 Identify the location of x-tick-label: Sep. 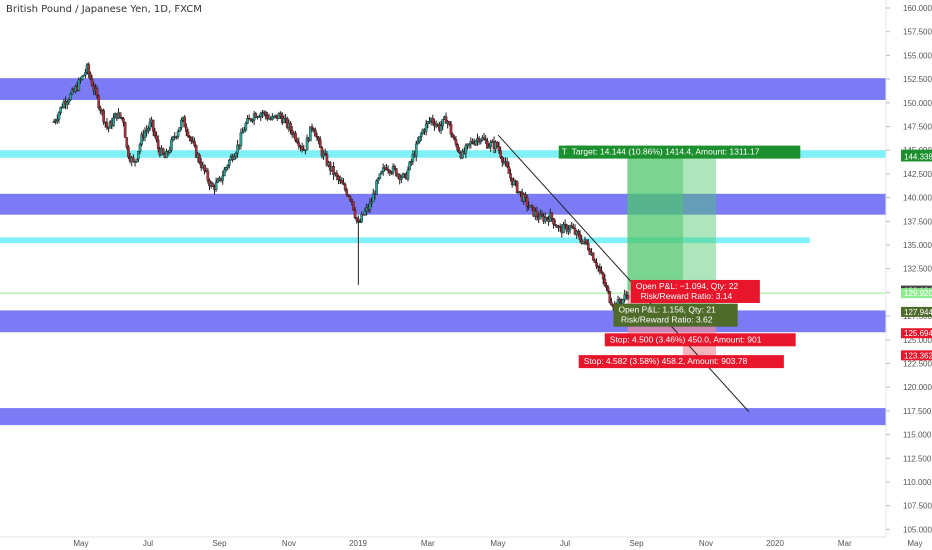
(636, 543).